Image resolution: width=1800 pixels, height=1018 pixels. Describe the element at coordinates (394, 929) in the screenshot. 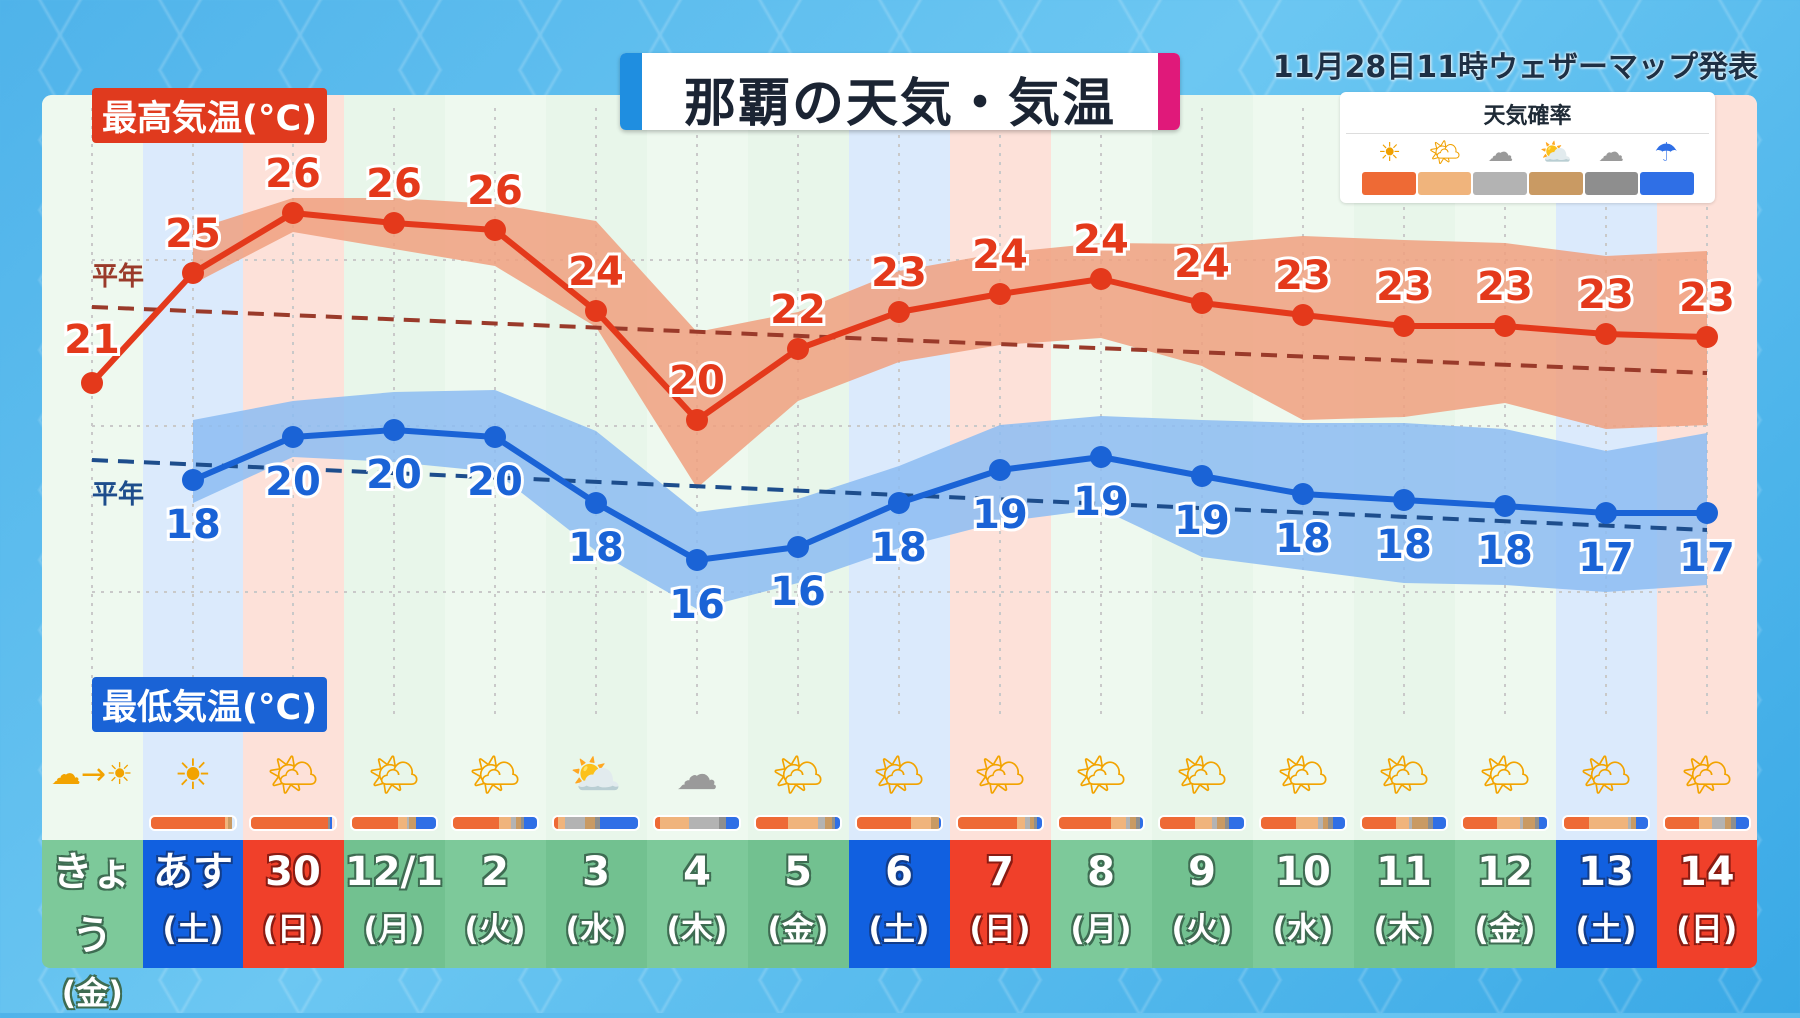

I see `weekday-label: (月)` at that location.